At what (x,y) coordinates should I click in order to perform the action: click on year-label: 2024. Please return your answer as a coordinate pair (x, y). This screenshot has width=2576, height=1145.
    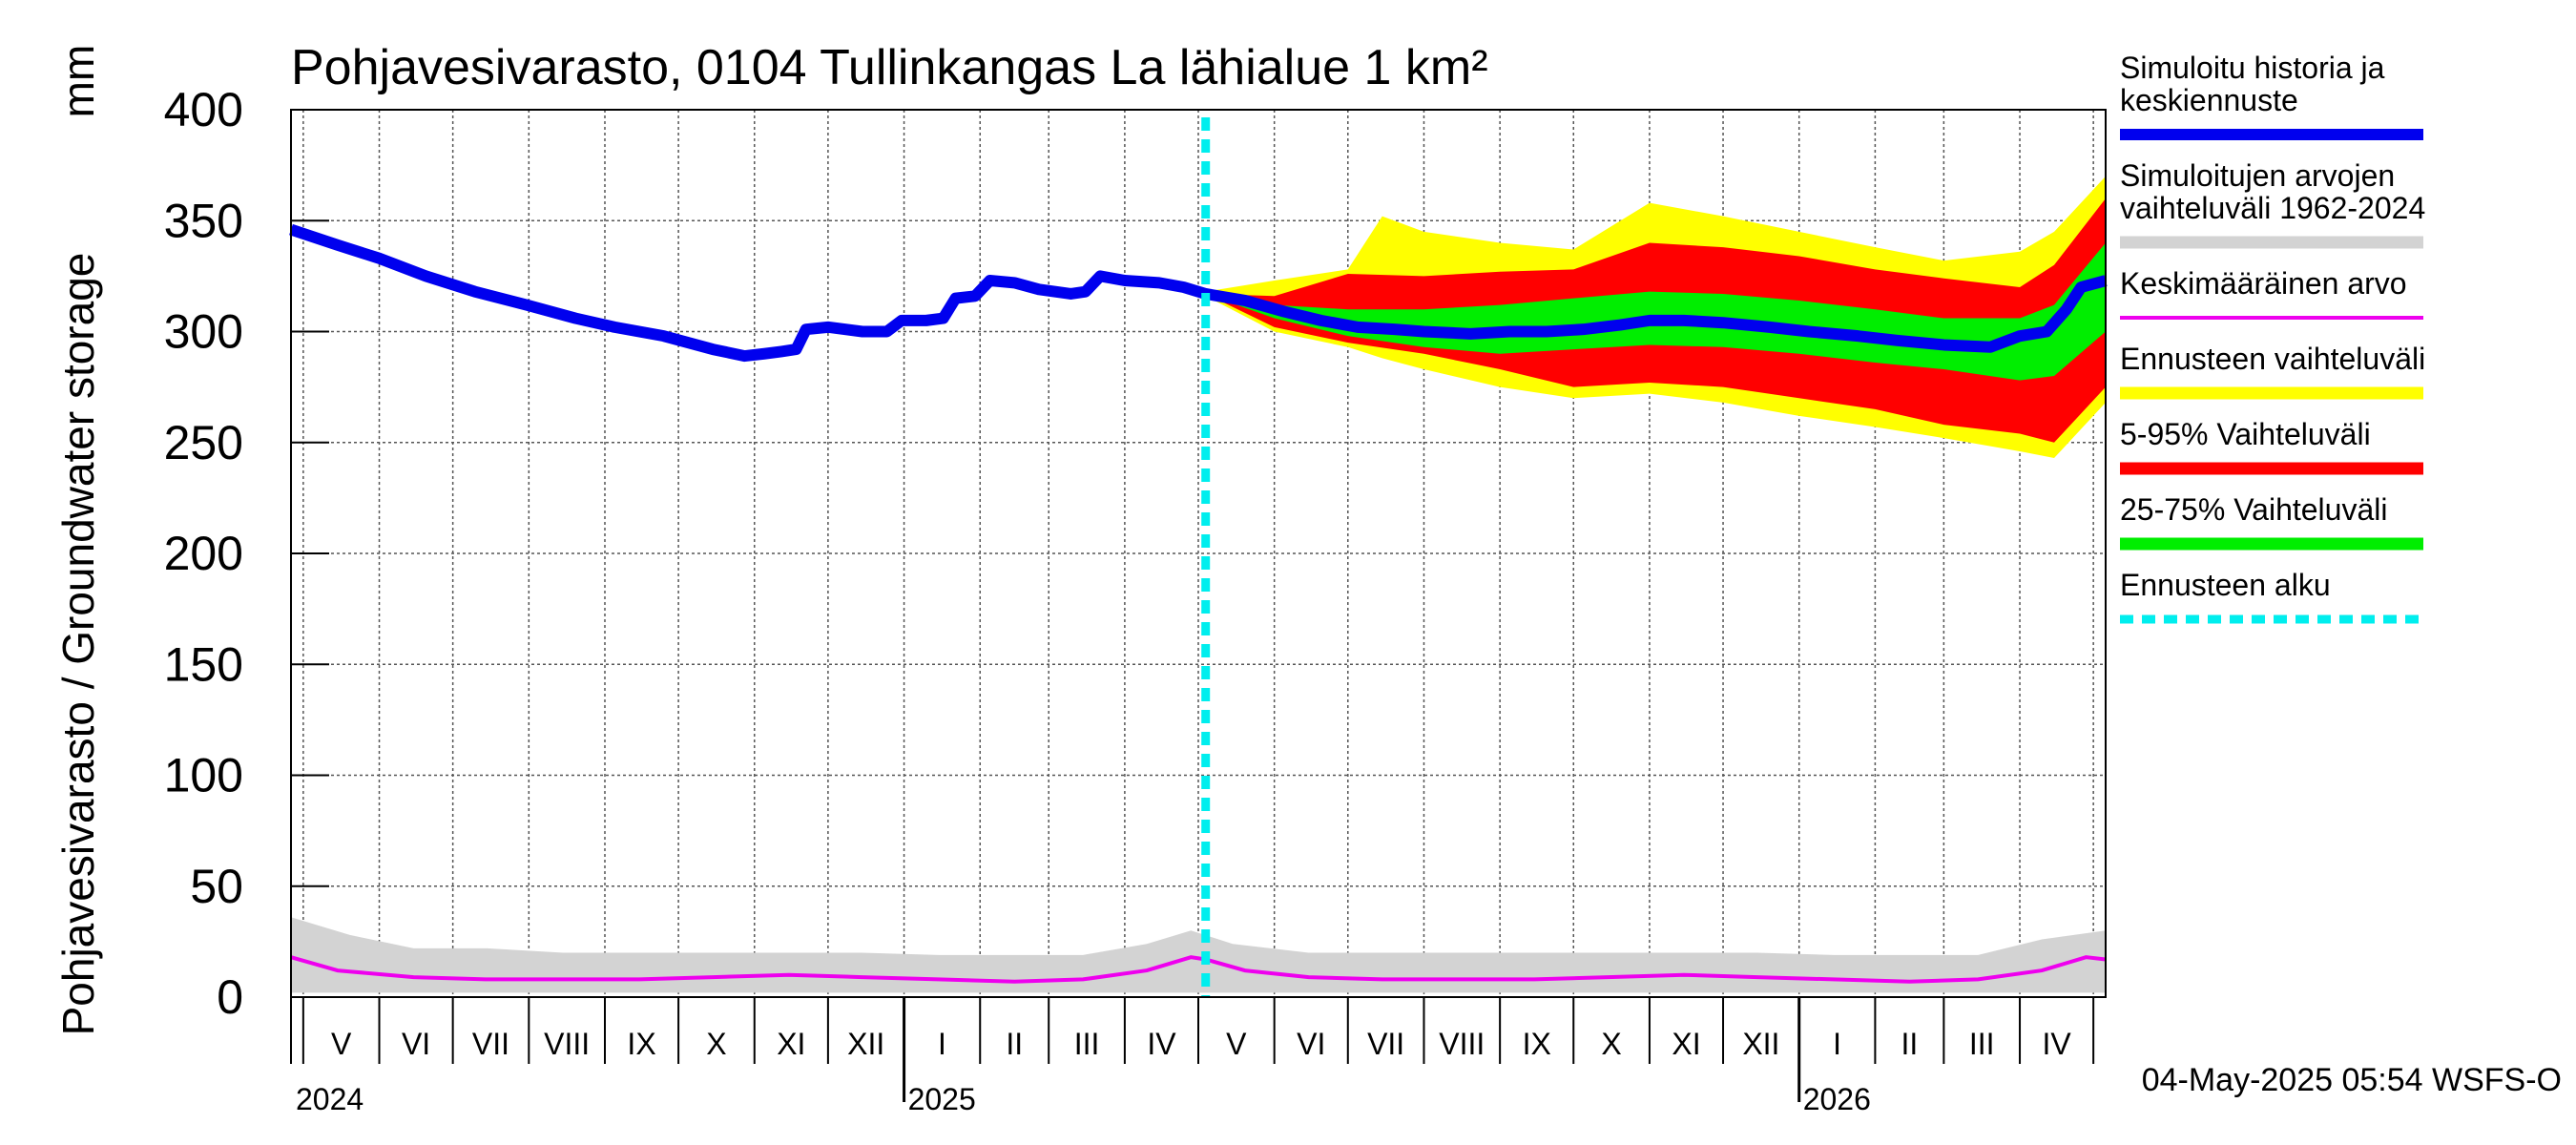
    Looking at the image, I should click on (330, 1099).